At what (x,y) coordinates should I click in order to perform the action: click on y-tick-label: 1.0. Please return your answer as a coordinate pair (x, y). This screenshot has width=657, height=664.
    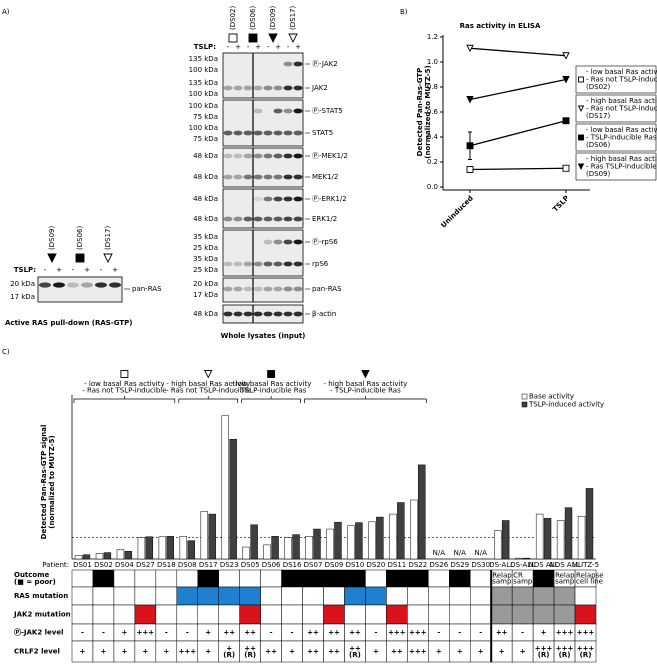
    Looking at the image, I should click on (432, 62).